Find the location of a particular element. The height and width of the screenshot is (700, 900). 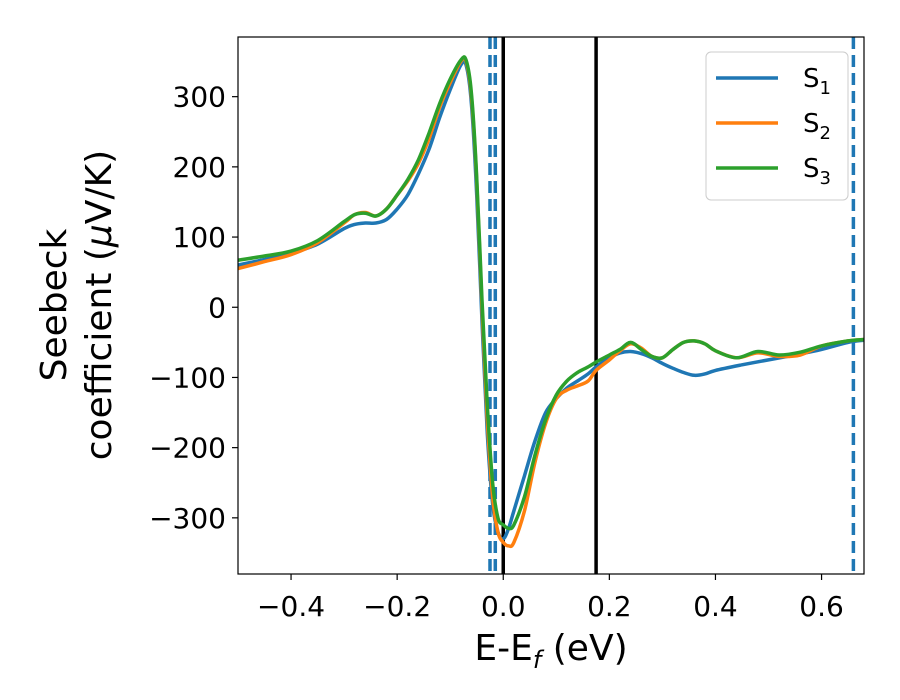

y-tick-label: 100 is located at coordinates (199, 237).